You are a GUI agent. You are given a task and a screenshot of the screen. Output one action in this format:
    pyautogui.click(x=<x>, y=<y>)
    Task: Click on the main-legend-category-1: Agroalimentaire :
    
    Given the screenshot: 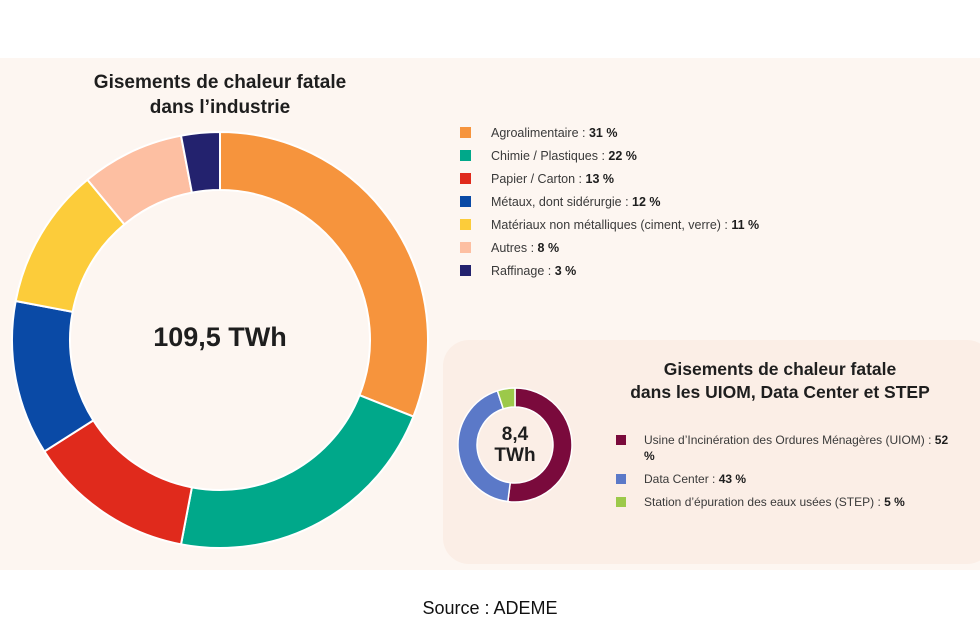 What is the action you would take?
    pyautogui.click(x=540, y=132)
    